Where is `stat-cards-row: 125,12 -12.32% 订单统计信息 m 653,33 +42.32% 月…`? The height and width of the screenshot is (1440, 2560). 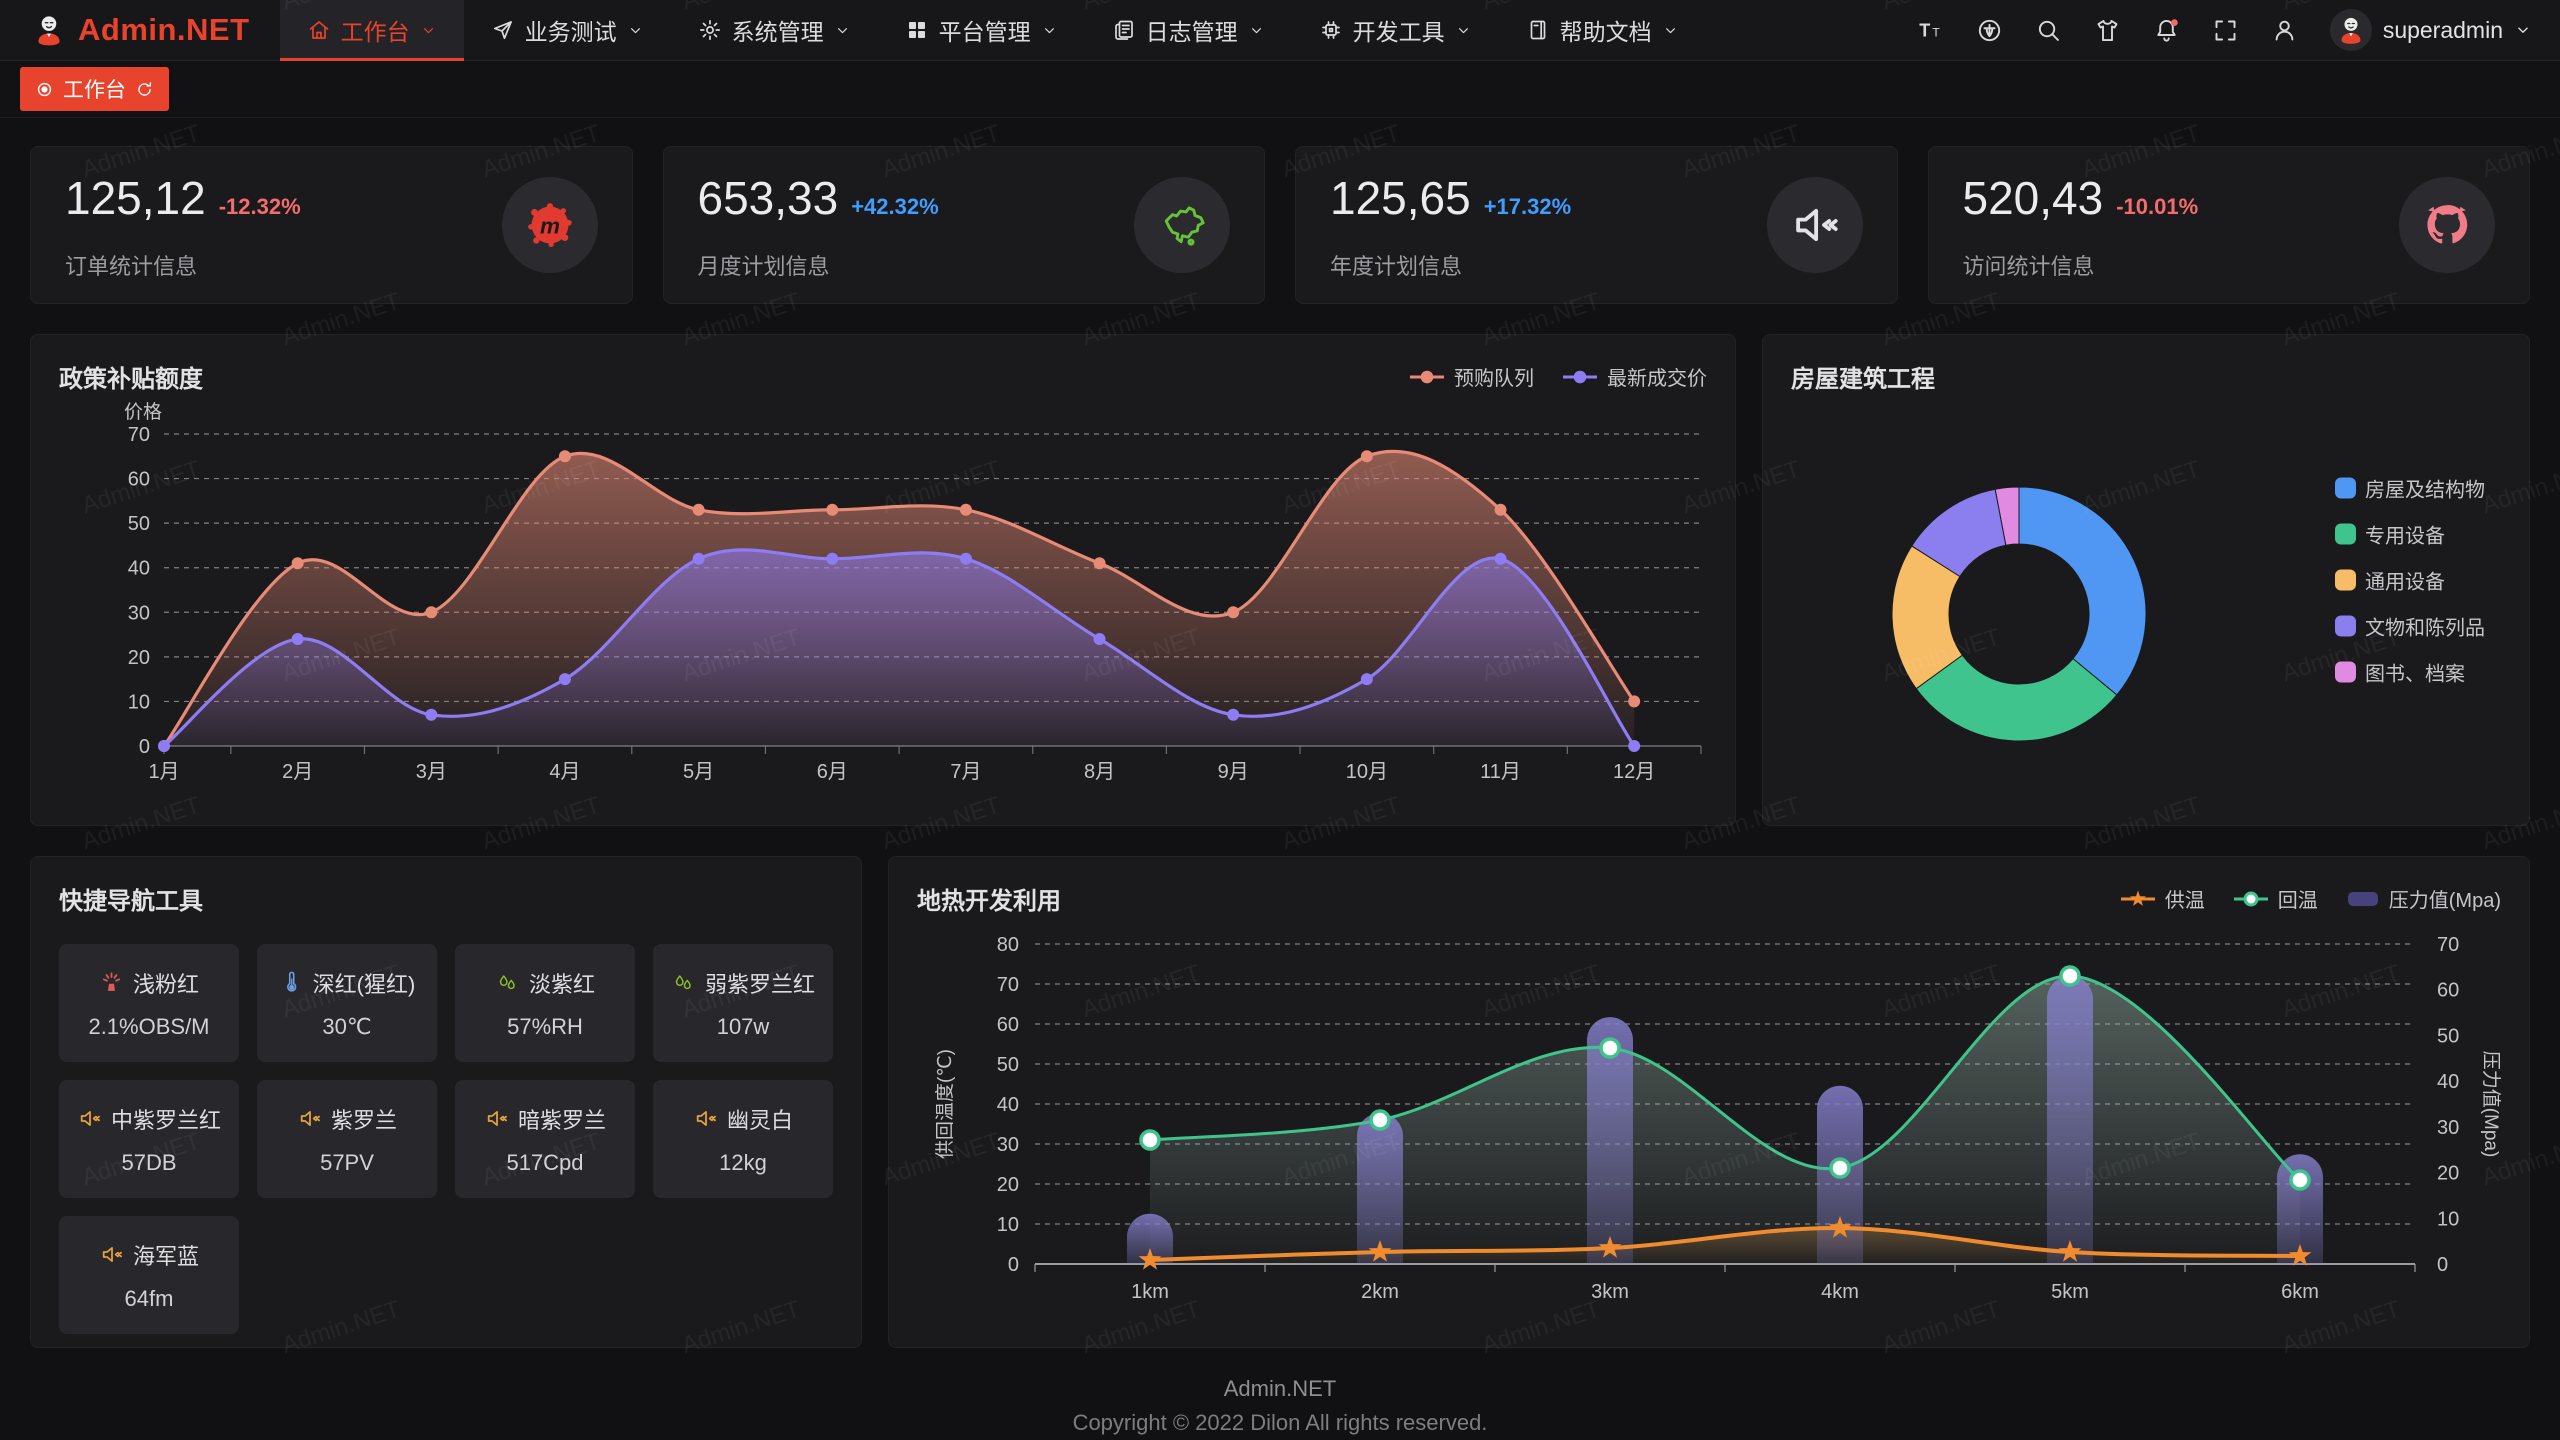
stat-cards-row: 125,12 -12.32% 订单统计信息 m 653,33 +42.32% 月… is located at coordinates (1280, 225).